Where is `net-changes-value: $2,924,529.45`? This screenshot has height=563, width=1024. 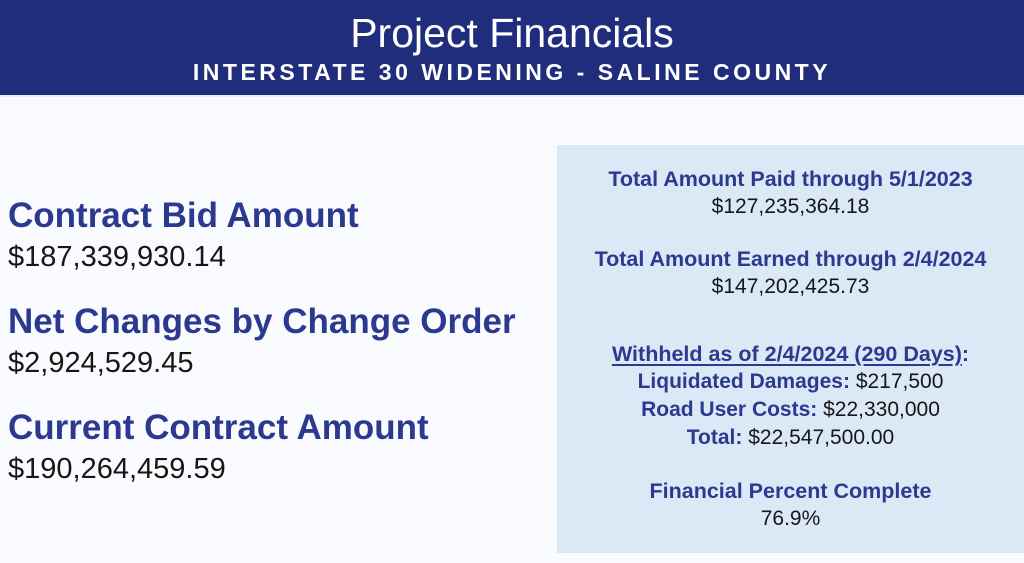
net-changes-value: $2,924,529.45 is located at coordinates (101, 363).